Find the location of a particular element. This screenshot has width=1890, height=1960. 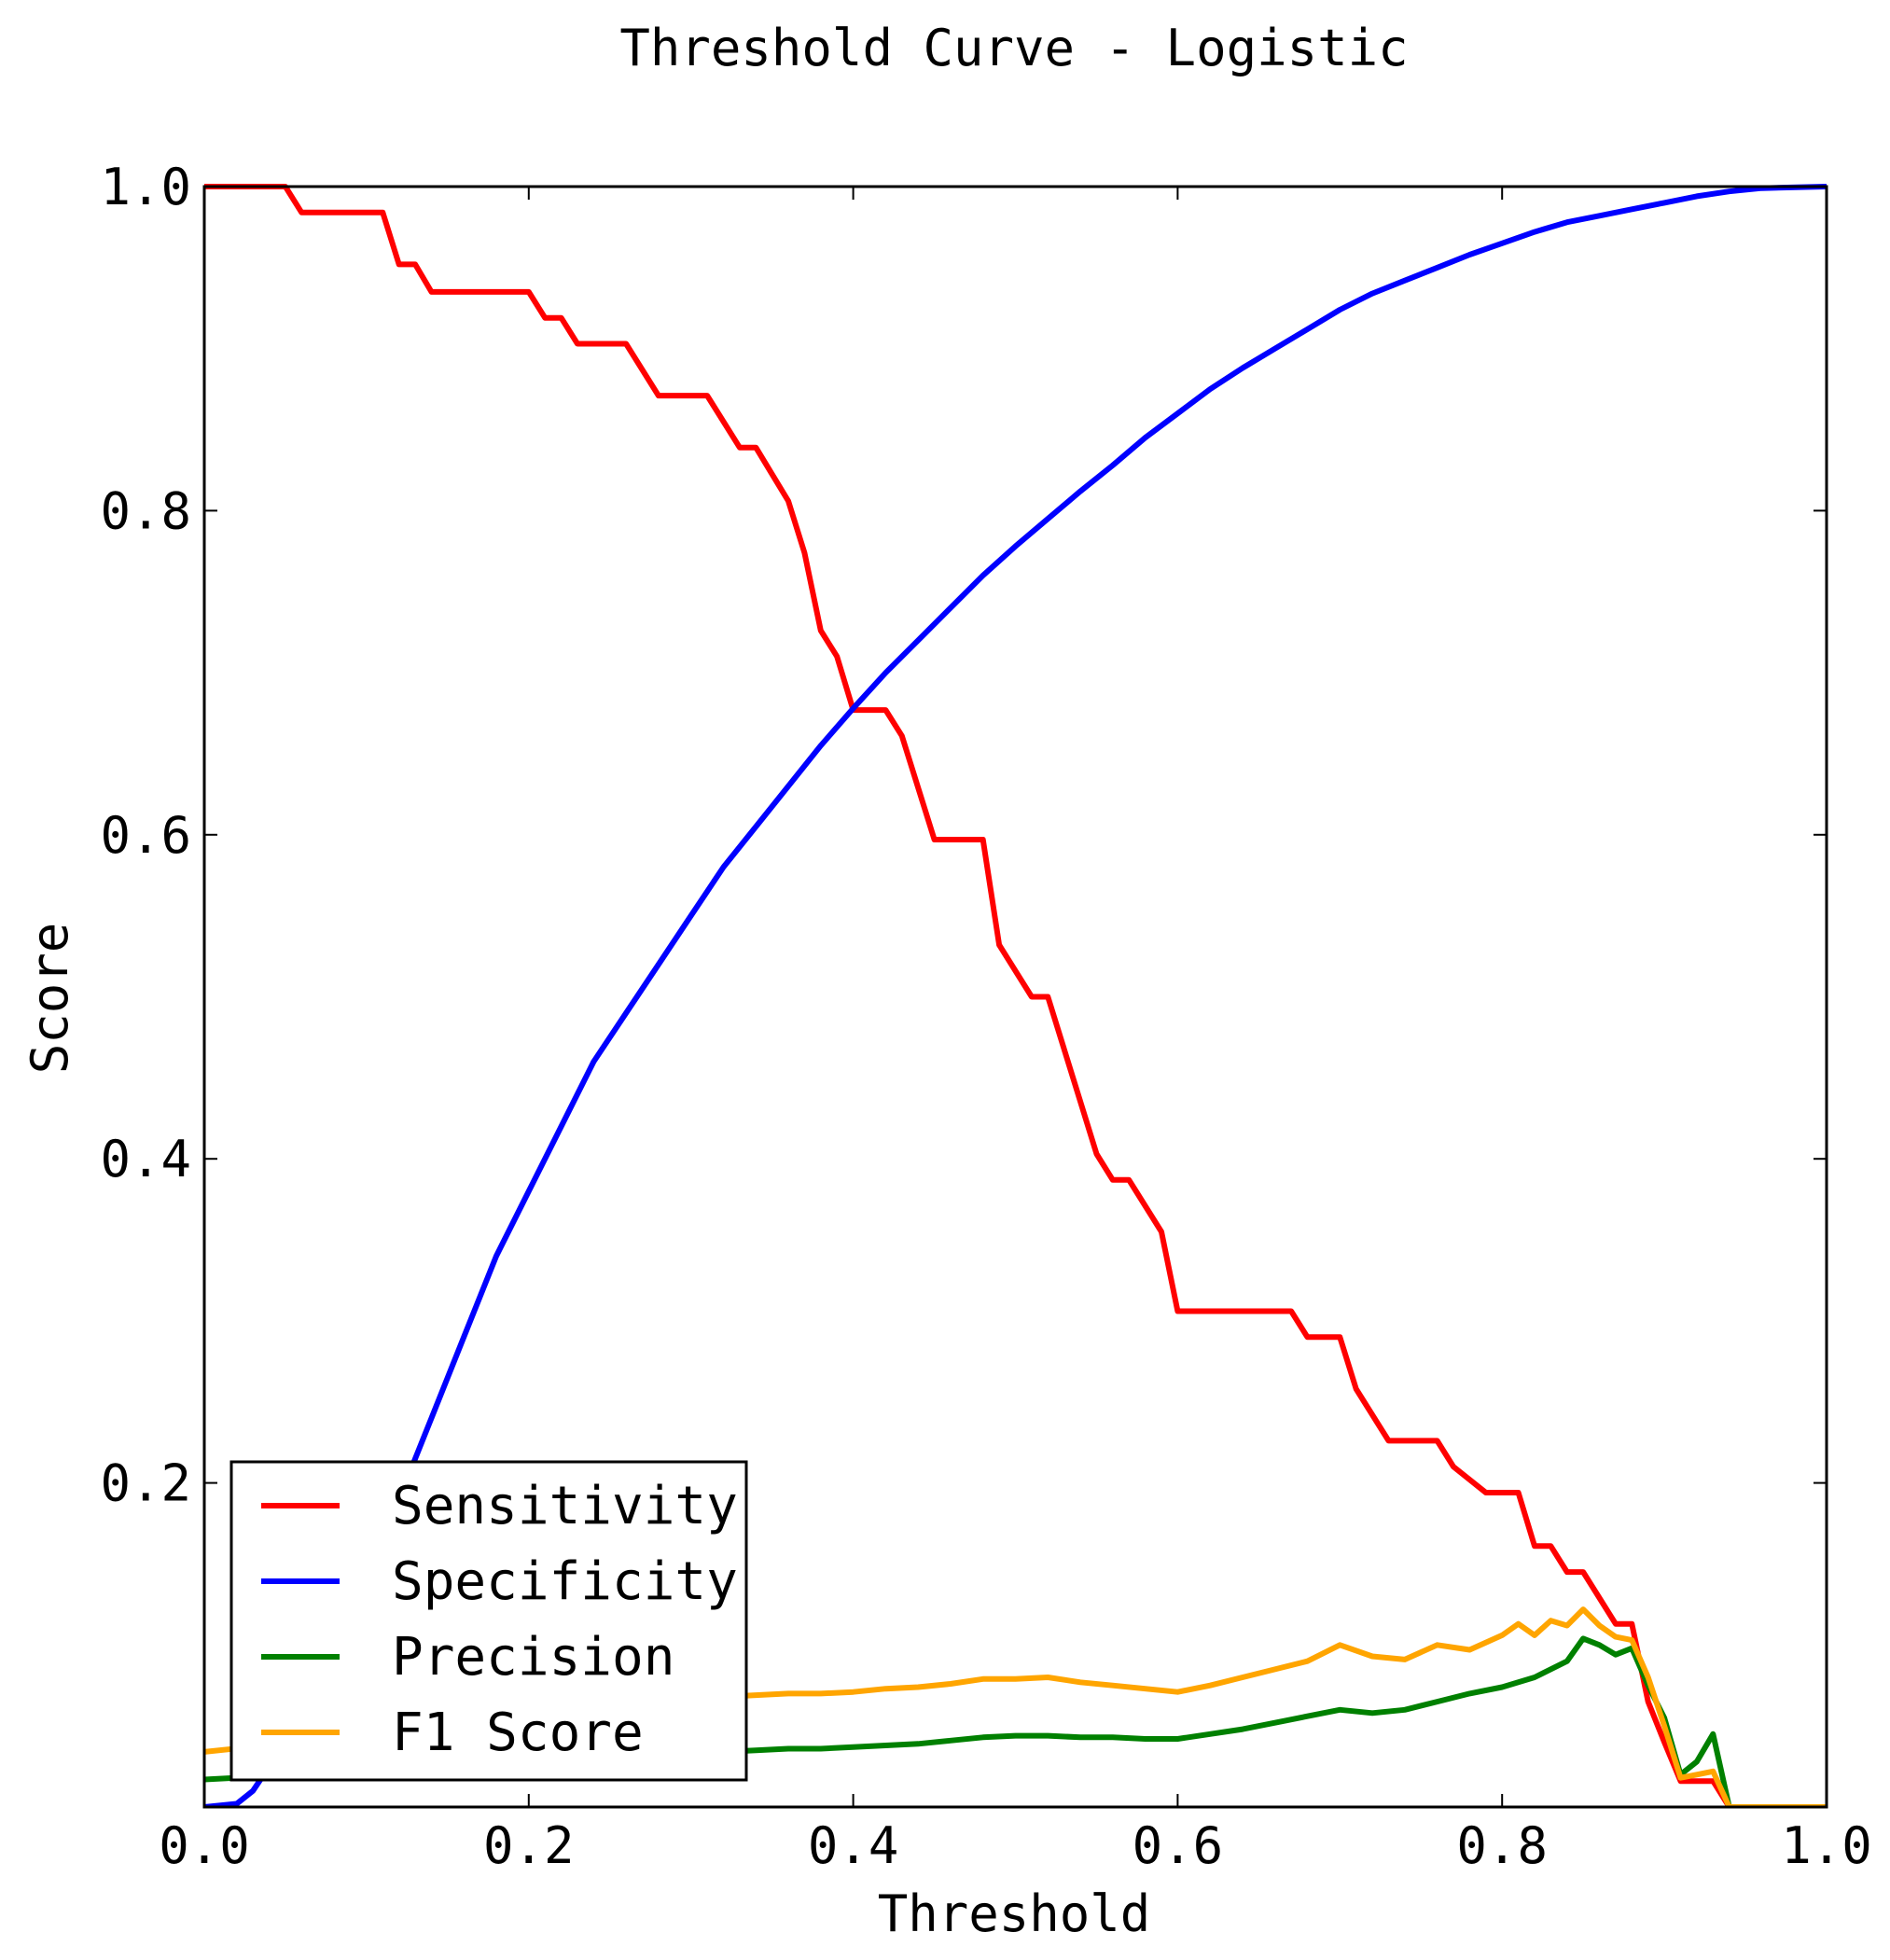

legend-label: Precision is located at coordinates (533, 1658).